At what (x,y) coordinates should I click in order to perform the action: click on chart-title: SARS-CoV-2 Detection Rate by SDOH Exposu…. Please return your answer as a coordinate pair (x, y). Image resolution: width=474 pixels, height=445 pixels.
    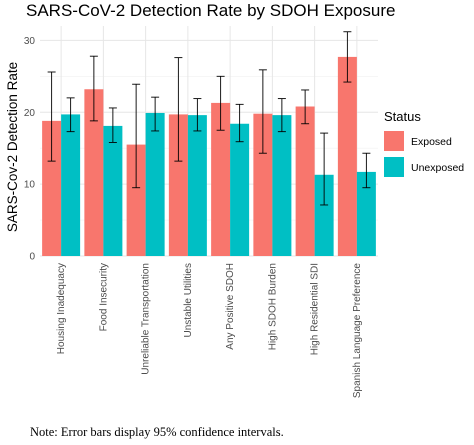
    Looking at the image, I should click on (210, 10).